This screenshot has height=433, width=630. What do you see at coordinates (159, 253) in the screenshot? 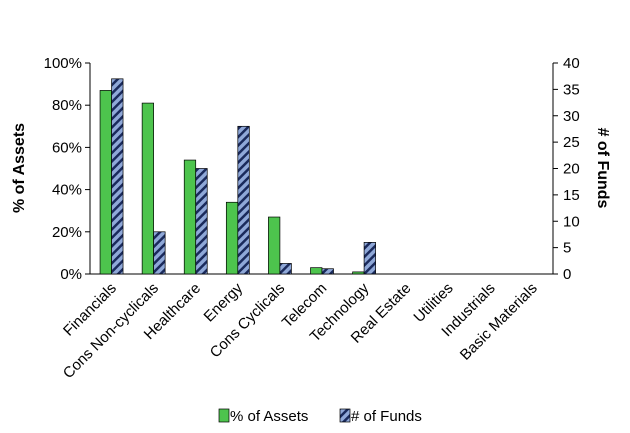
I see `bar-funds-cons-non-cyclicals` at bounding box center [159, 253].